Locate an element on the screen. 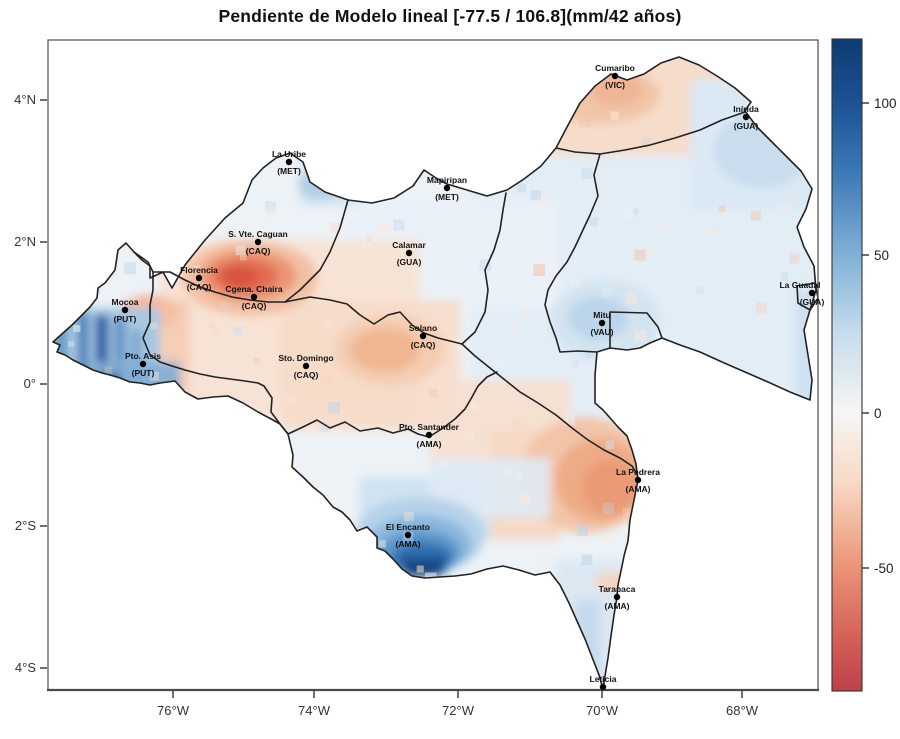  station-mocoa: Mocoa (PUT) is located at coordinates (125, 310).